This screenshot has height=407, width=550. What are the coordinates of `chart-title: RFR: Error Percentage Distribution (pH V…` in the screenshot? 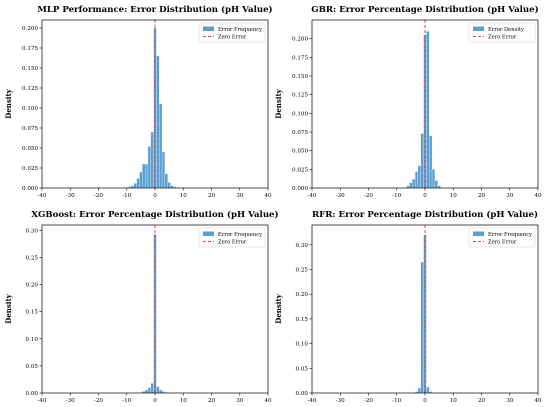 It's located at (425, 214).